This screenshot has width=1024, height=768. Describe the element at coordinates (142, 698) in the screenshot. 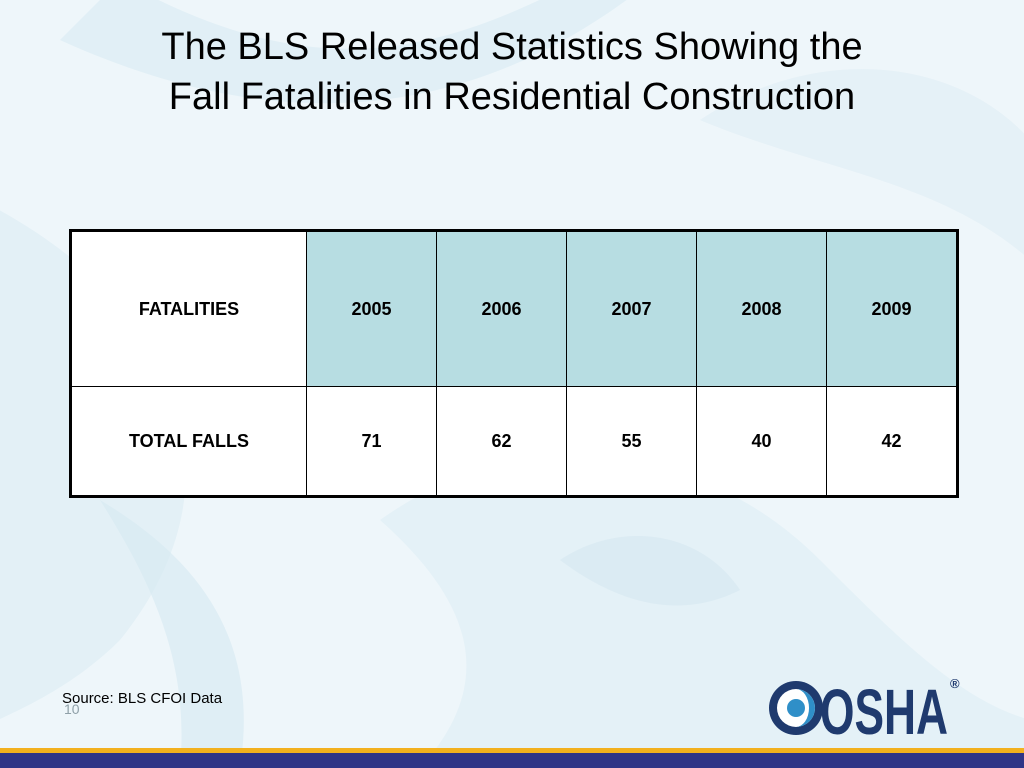

I see `source-note: Source: BLS CFOI Data` at that location.